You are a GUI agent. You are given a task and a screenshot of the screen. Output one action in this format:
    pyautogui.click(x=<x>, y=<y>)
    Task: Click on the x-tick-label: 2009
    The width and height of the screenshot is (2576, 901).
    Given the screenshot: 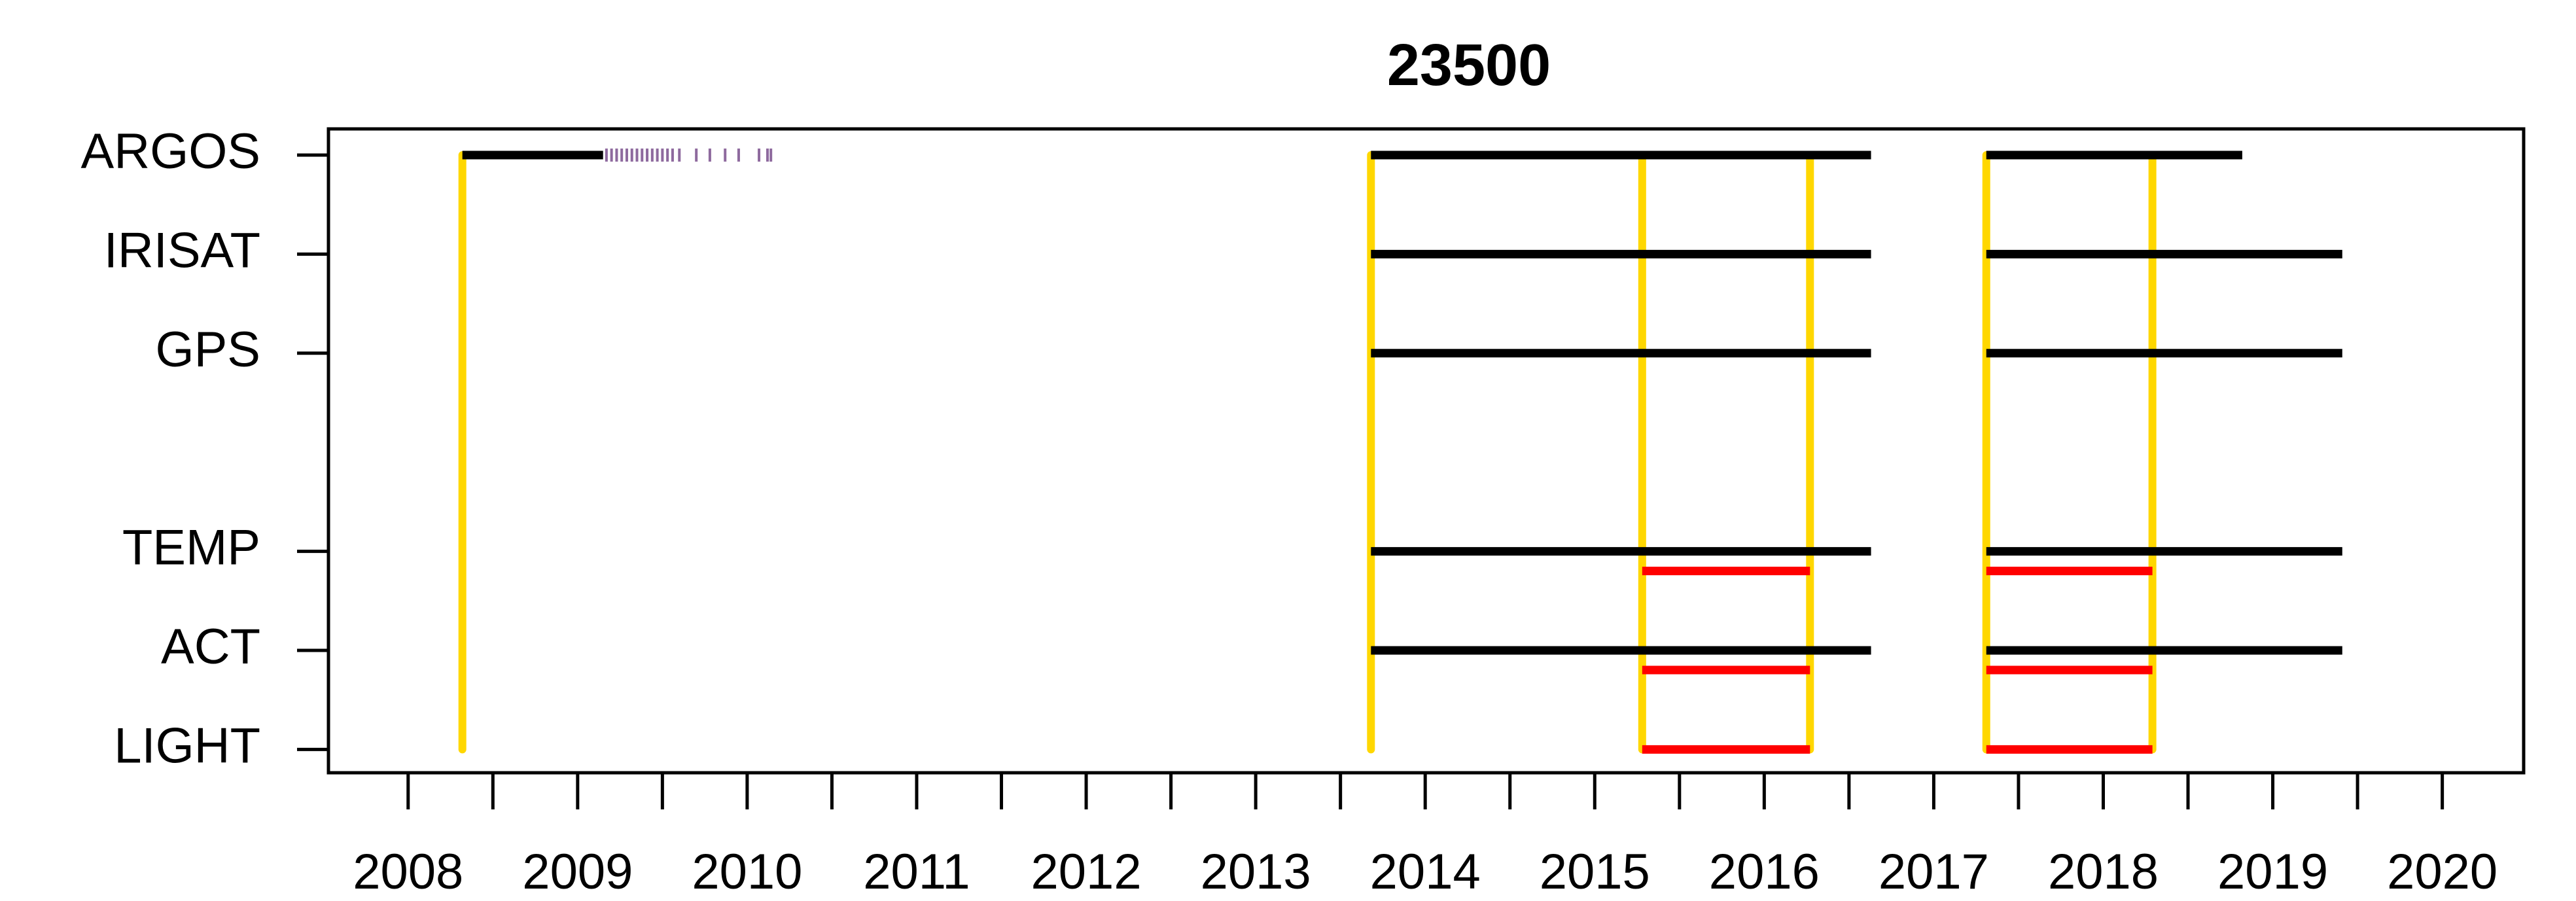 What is the action you would take?
    pyautogui.click(x=577, y=872)
    